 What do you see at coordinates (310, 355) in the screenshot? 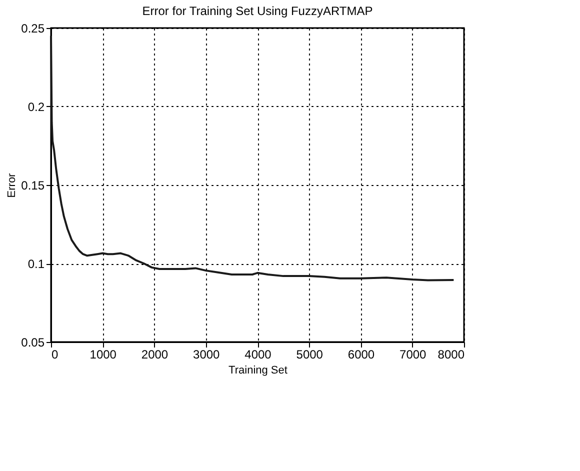
I see `x-tick-label: 5000` at bounding box center [310, 355].